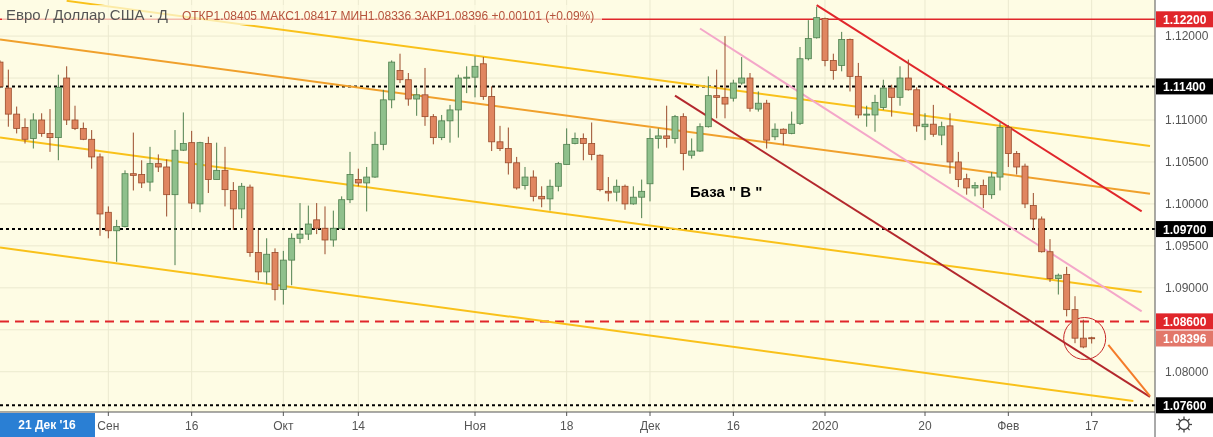 This screenshot has width=1213, height=437. What do you see at coordinates (1091, 426) in the screenshot?
I see `x-tick-label: 17` at bounding box center [1091, 426].